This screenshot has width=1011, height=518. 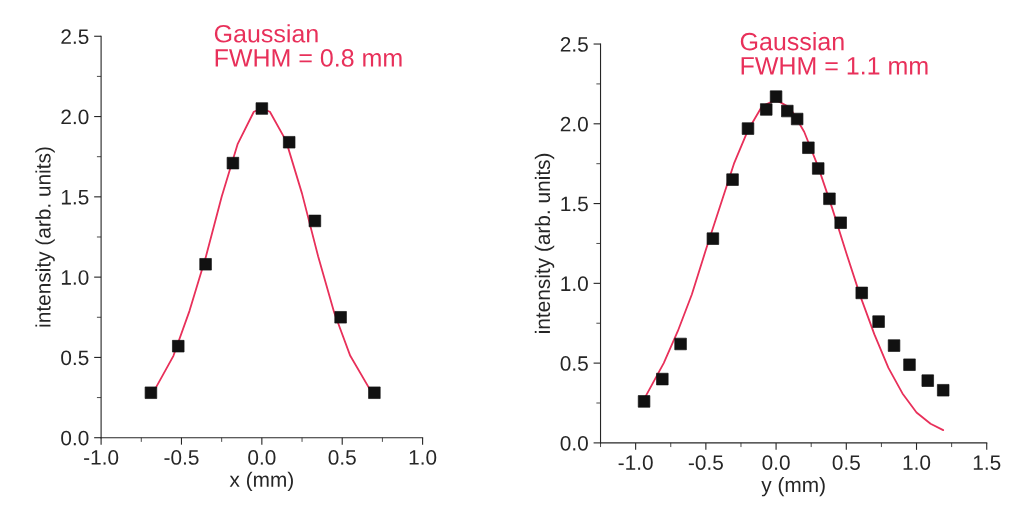 I want to click on x-tick-label: 1.5, so click(x=987, y=462).